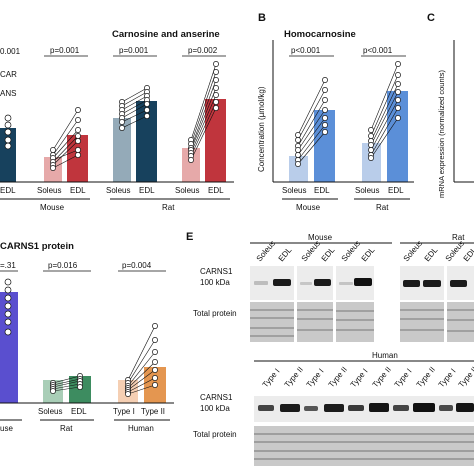  Describe the element at coordinates (371, 162) in the screenshot. I see `panel-b-bar-rat-soleus` at that location.